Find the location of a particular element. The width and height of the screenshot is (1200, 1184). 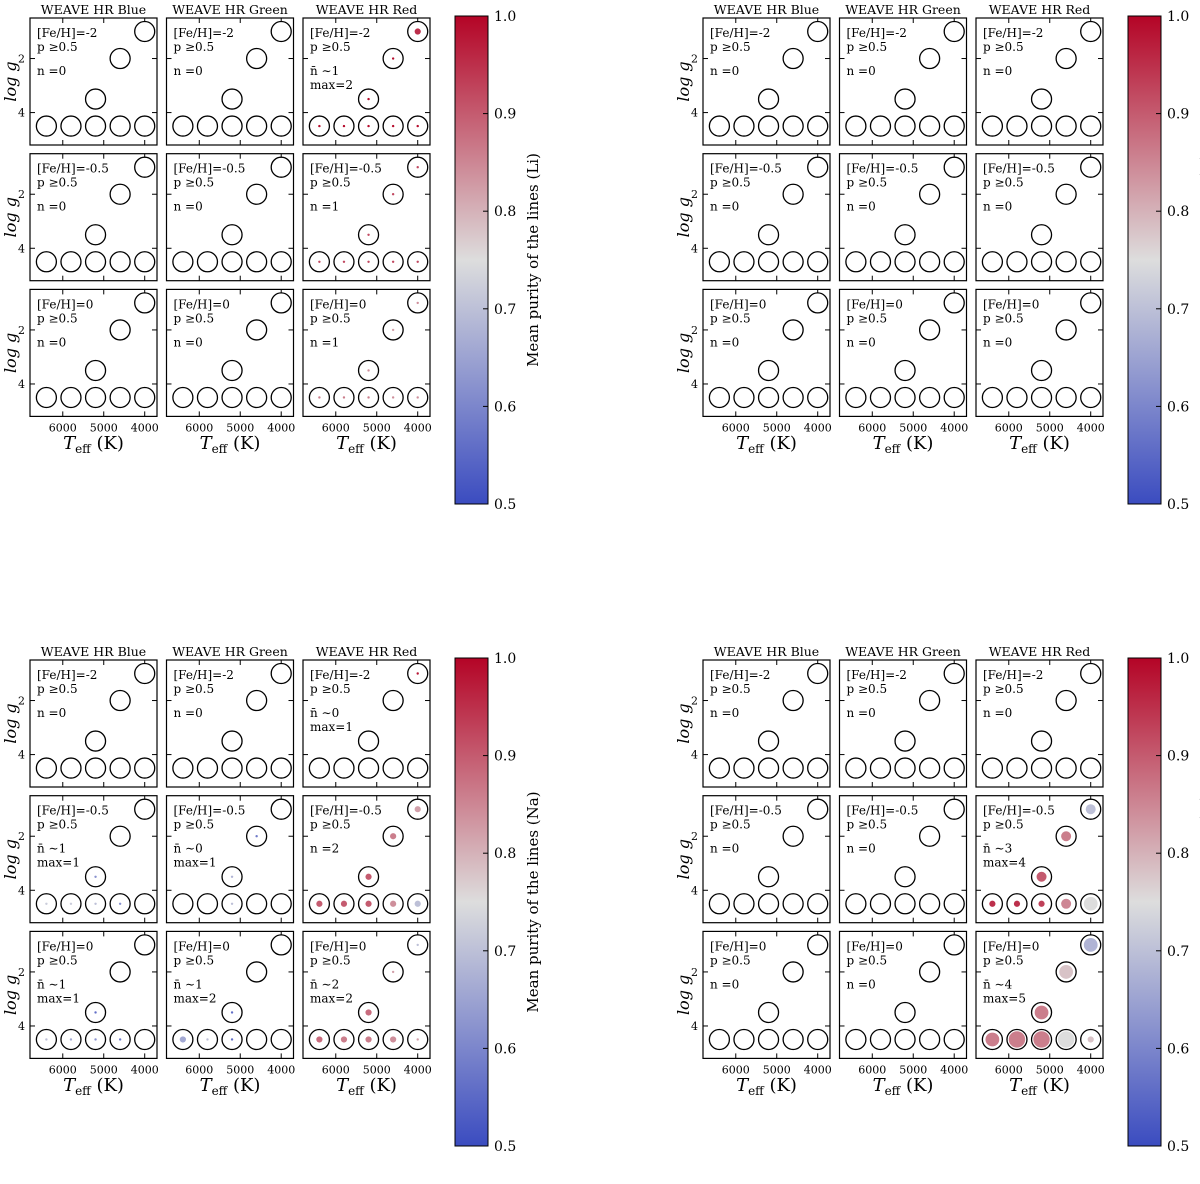

column-title: WEAVE HR Blue is located at coordinates (93, 9).